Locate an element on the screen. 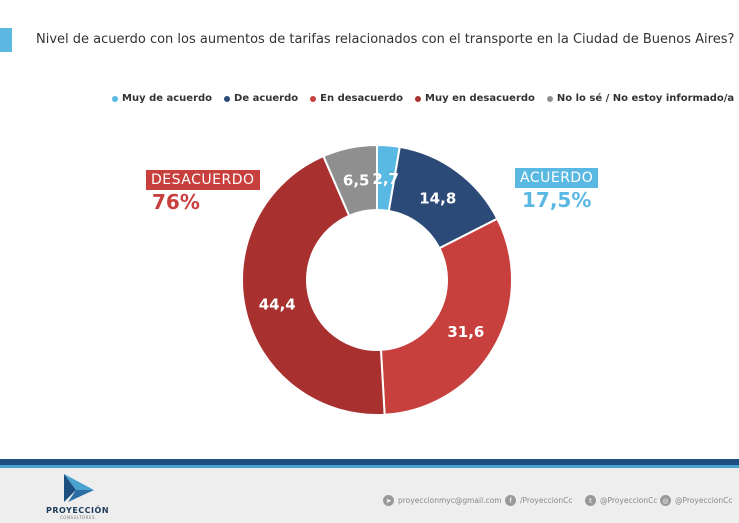 This screenshot has width=739, height=523. footer-divider-light is located at coordinates (369, 466).